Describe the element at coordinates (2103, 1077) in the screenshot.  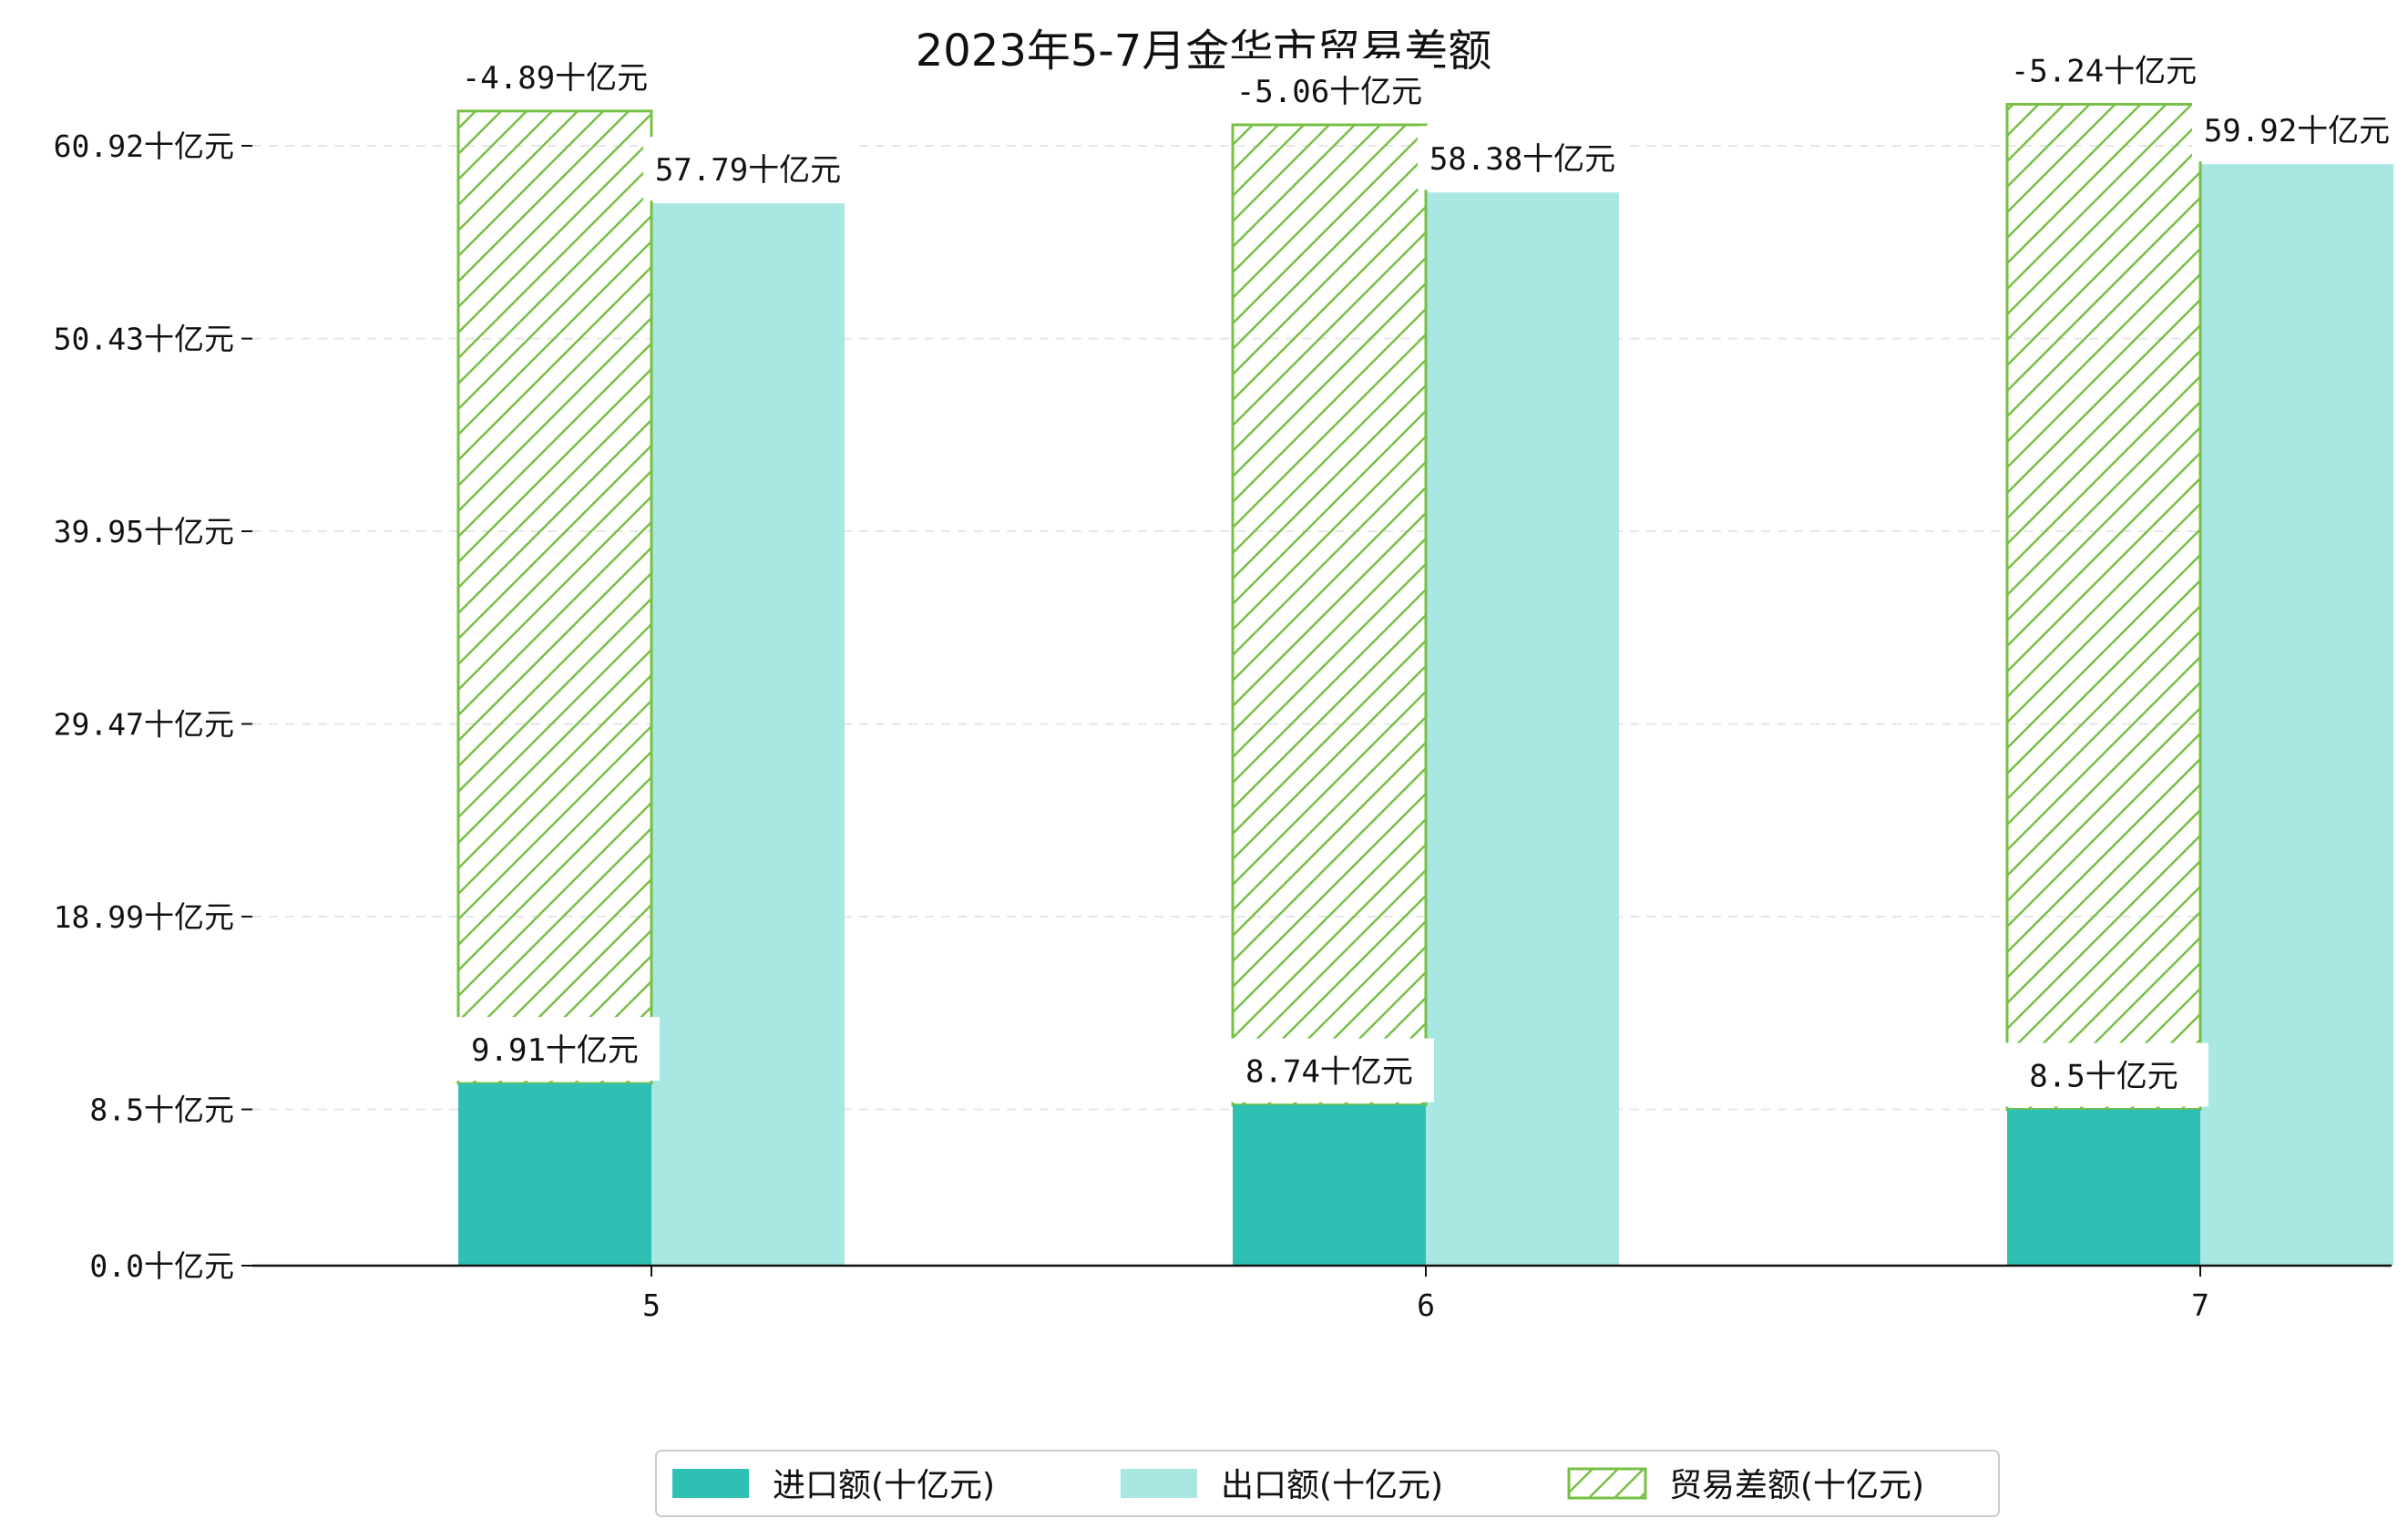
I see `label-import-7: 8.5十亿元` at that location.